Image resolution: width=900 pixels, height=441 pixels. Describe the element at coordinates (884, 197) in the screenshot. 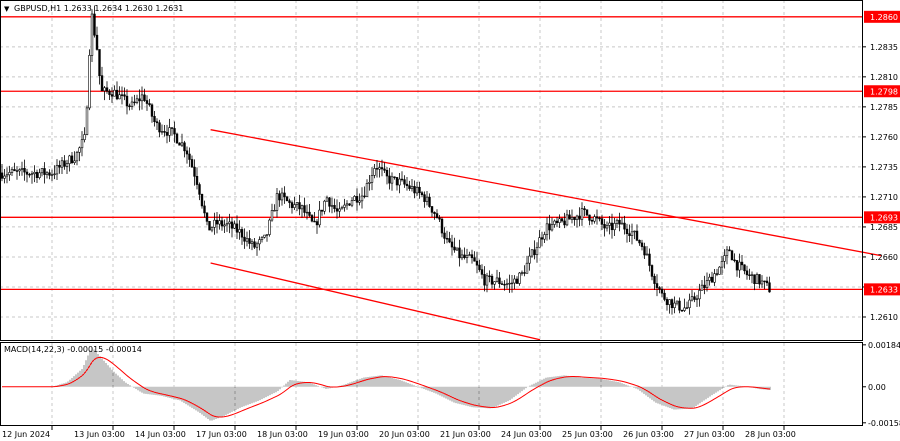

I see `price-tick-label: 1.2710` at that location.